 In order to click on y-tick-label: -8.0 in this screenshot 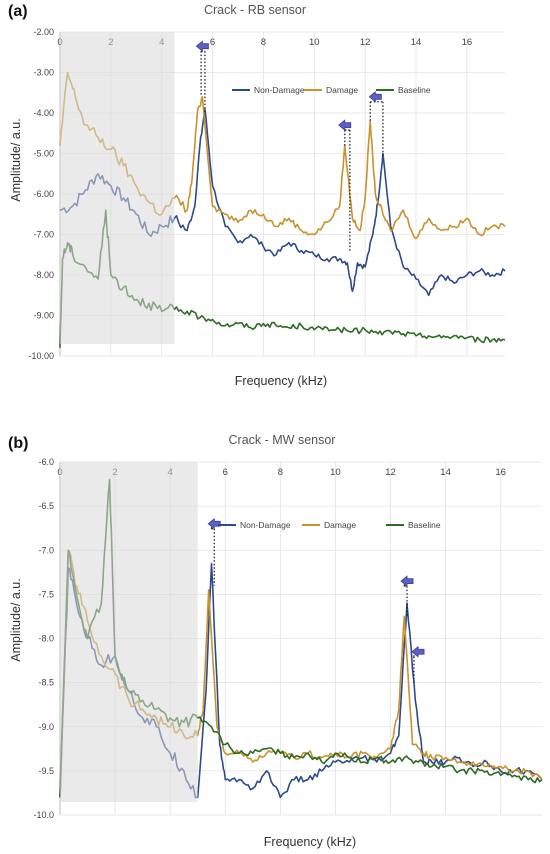, I will do `click(46, 639)`.